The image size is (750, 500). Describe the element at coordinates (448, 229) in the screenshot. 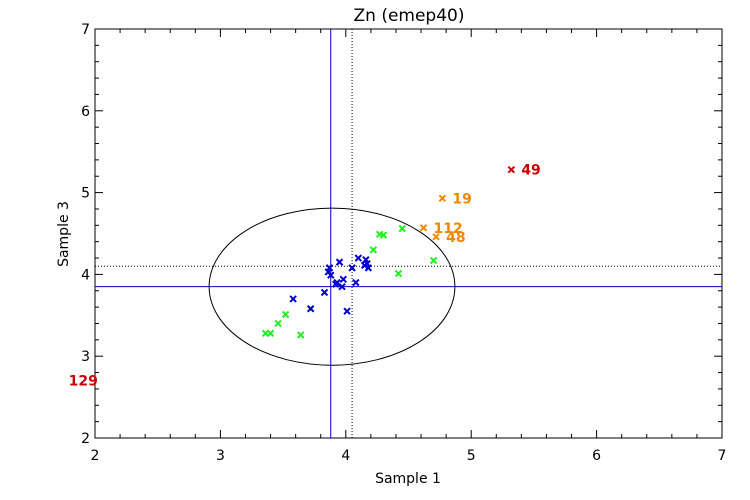

I see `point-label: 112` at that location.